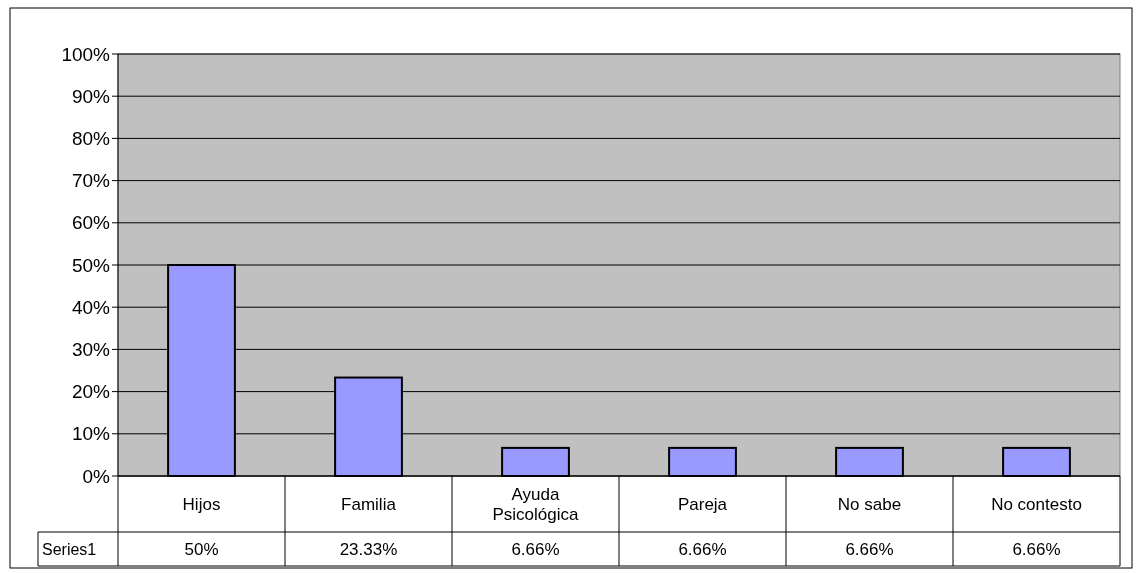 Image resolution: width=1140 pixels, height=573 pixels. I want to click on data-label: 23.33%, so click(368, 549).